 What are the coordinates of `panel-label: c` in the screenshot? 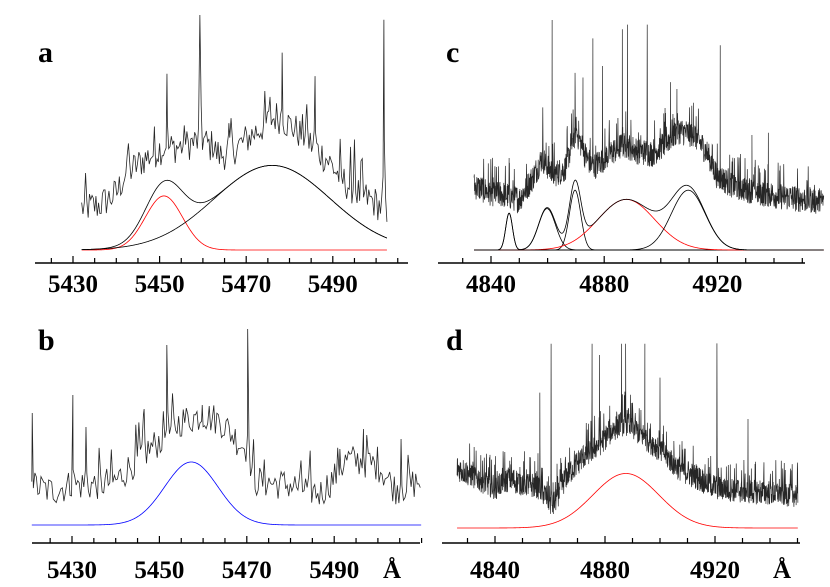 It's located at (452, 52).